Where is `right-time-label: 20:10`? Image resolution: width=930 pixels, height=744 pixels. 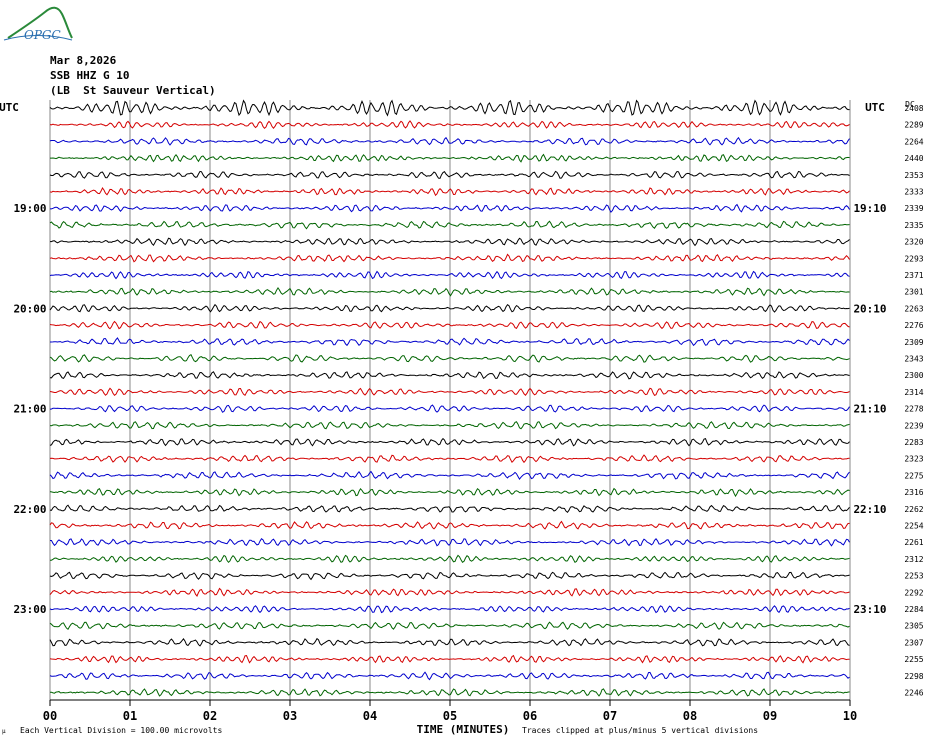 right-time-label: 20:10 is located at coordinates (869, 308).